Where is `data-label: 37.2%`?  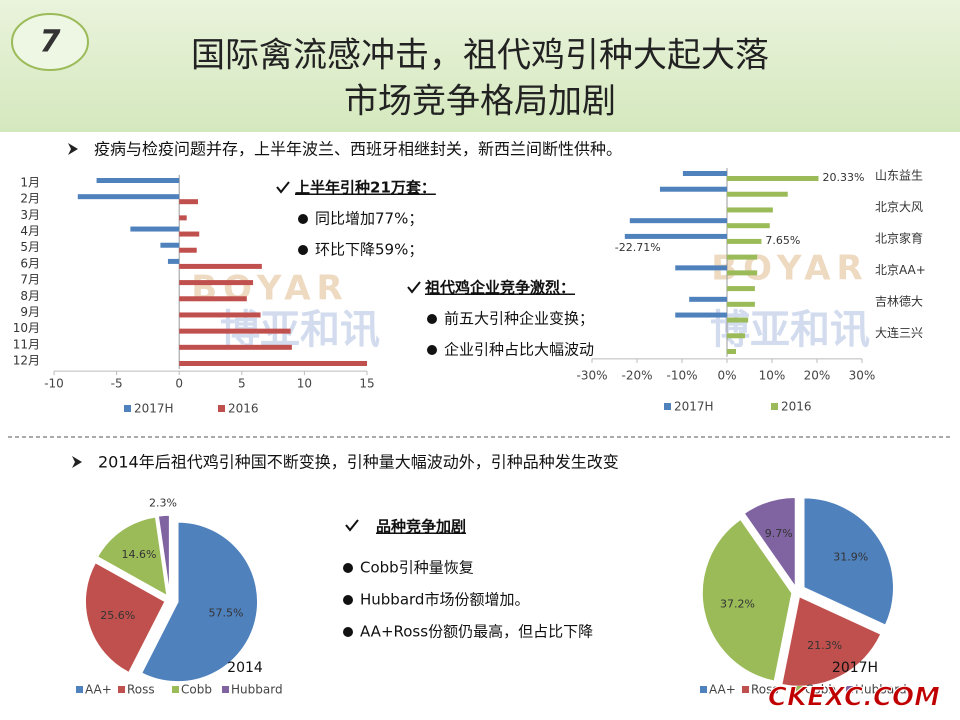 data-label: 37.2% is located at coordinates (737, 603).